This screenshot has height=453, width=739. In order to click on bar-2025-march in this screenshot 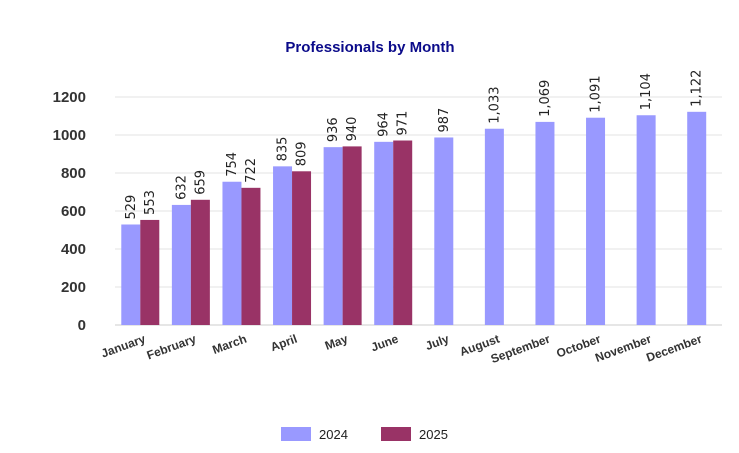, I will do `click(251, 256)`.